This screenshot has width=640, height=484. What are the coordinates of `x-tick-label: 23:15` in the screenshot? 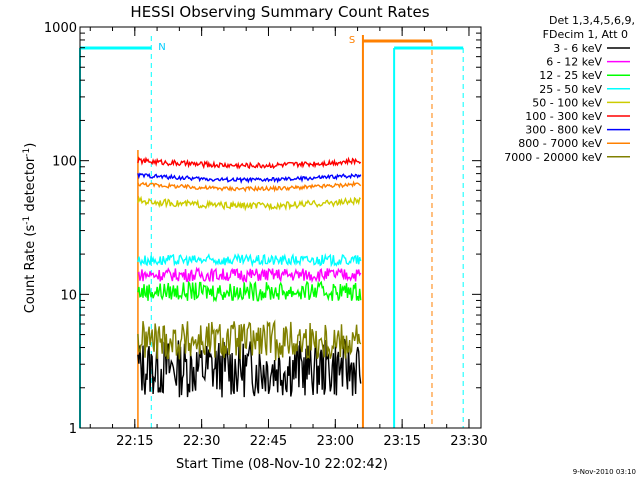 It's located at (401, 441).